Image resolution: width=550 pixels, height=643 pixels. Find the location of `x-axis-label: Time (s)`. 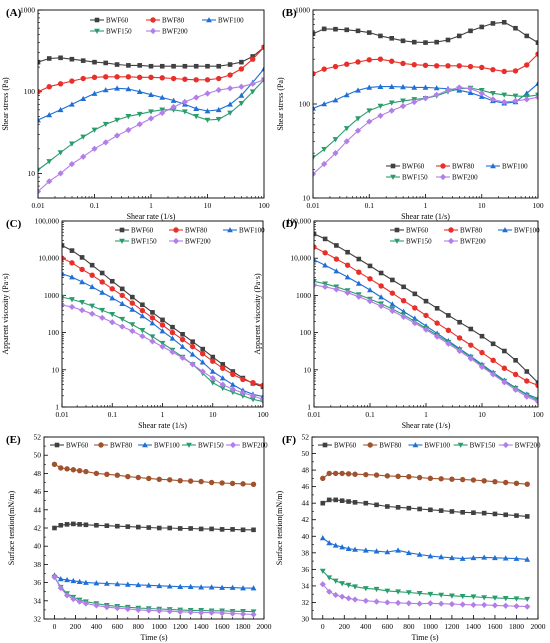

x-axis-label: Time (s) is located at coordinates (153, 637).